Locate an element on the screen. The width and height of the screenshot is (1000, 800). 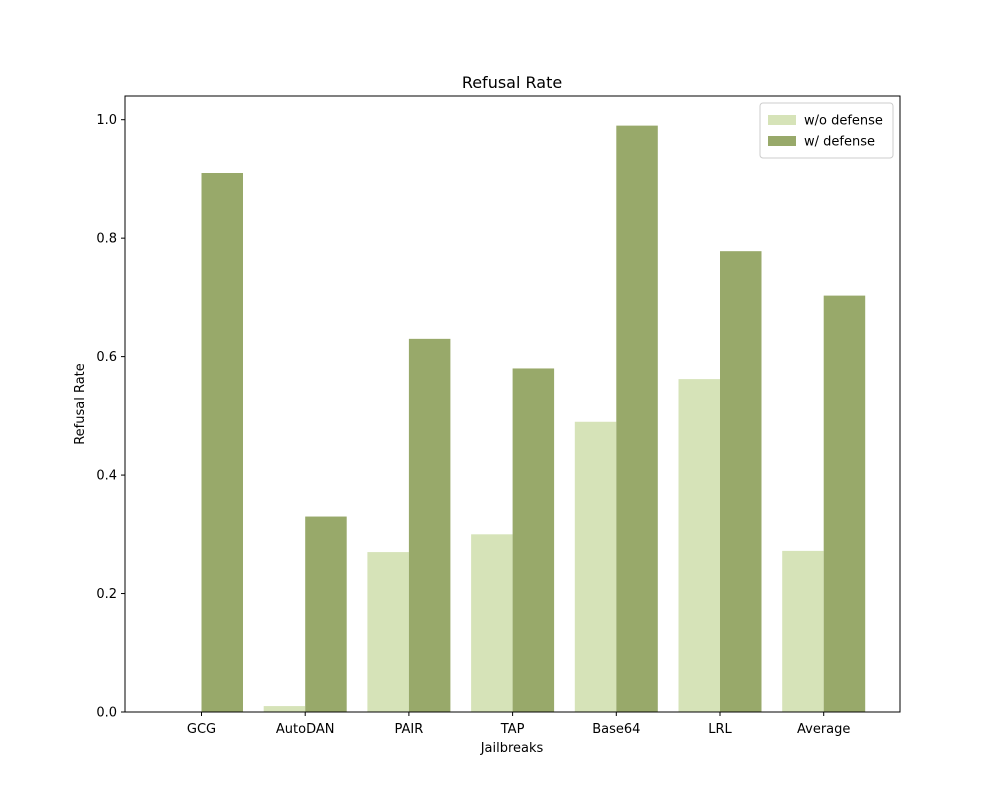
y-tick-label: 0.6 is located at coordinates (106, 357).